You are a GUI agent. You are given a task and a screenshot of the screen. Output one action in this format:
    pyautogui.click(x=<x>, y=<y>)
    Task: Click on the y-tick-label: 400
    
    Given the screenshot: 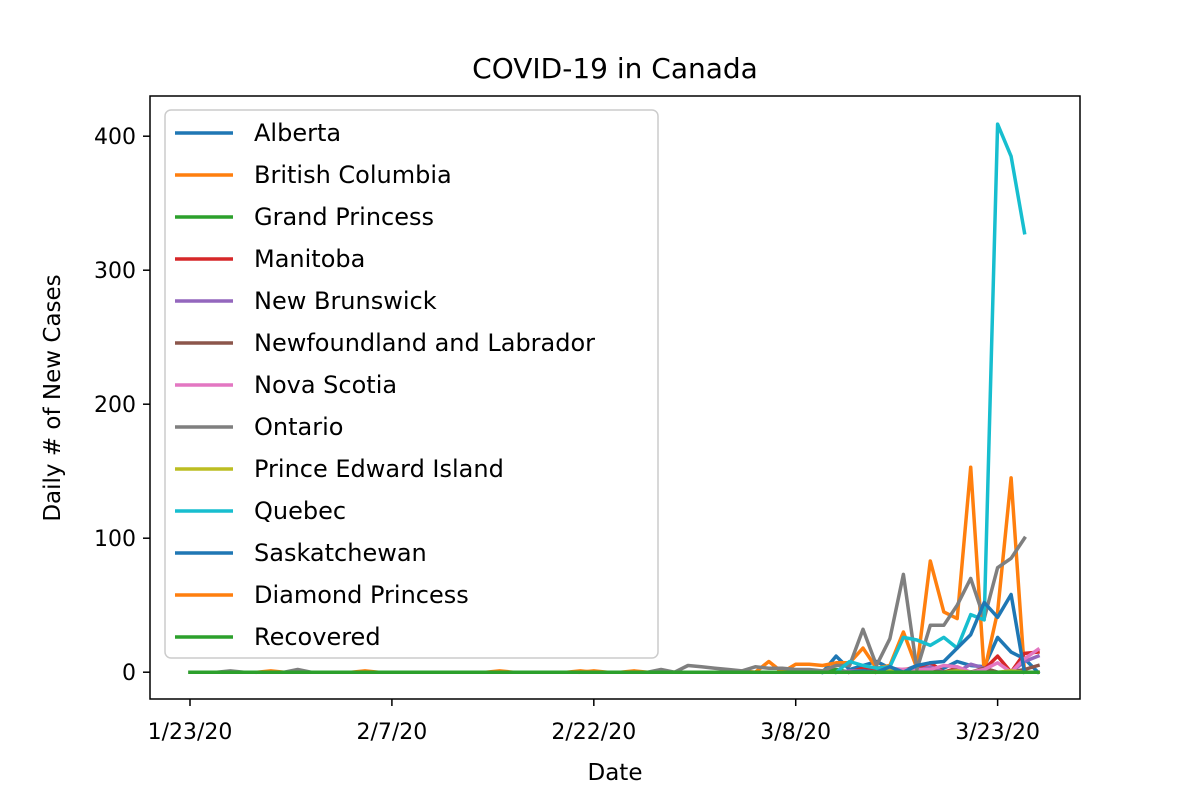 What is the action you would take?
    pyautogui.click(x=115, y=137)
    